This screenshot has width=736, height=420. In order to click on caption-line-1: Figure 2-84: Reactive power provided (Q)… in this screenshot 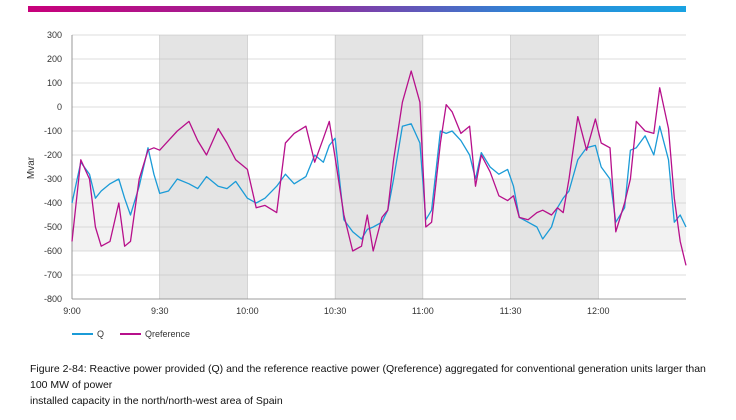, I will do `click(368, 377)`.